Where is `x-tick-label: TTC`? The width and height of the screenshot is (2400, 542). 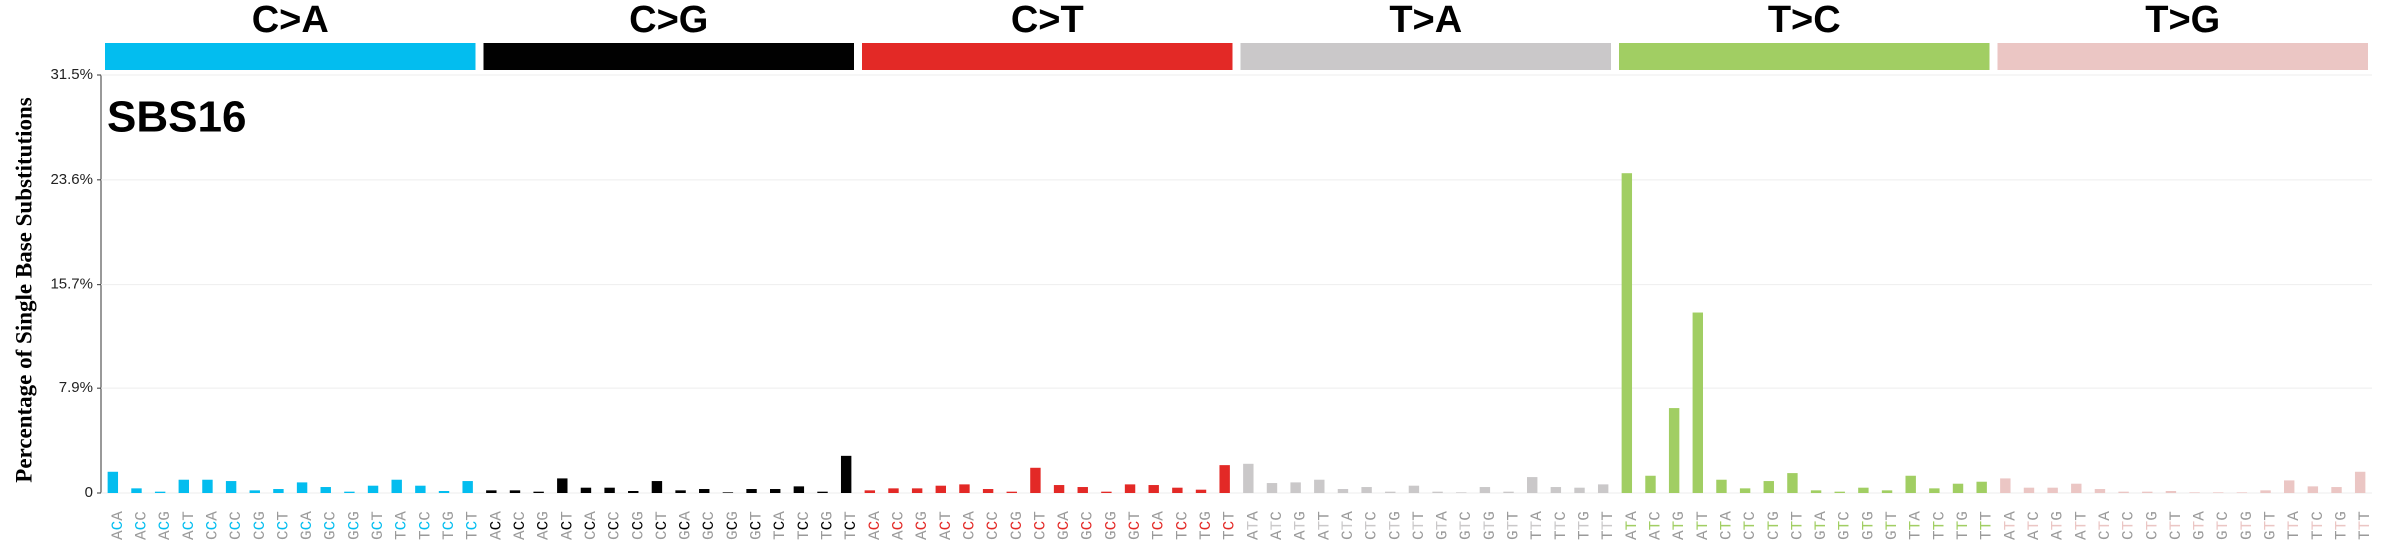 x-tick-label: TTC is located at coordinates (2318, 525).